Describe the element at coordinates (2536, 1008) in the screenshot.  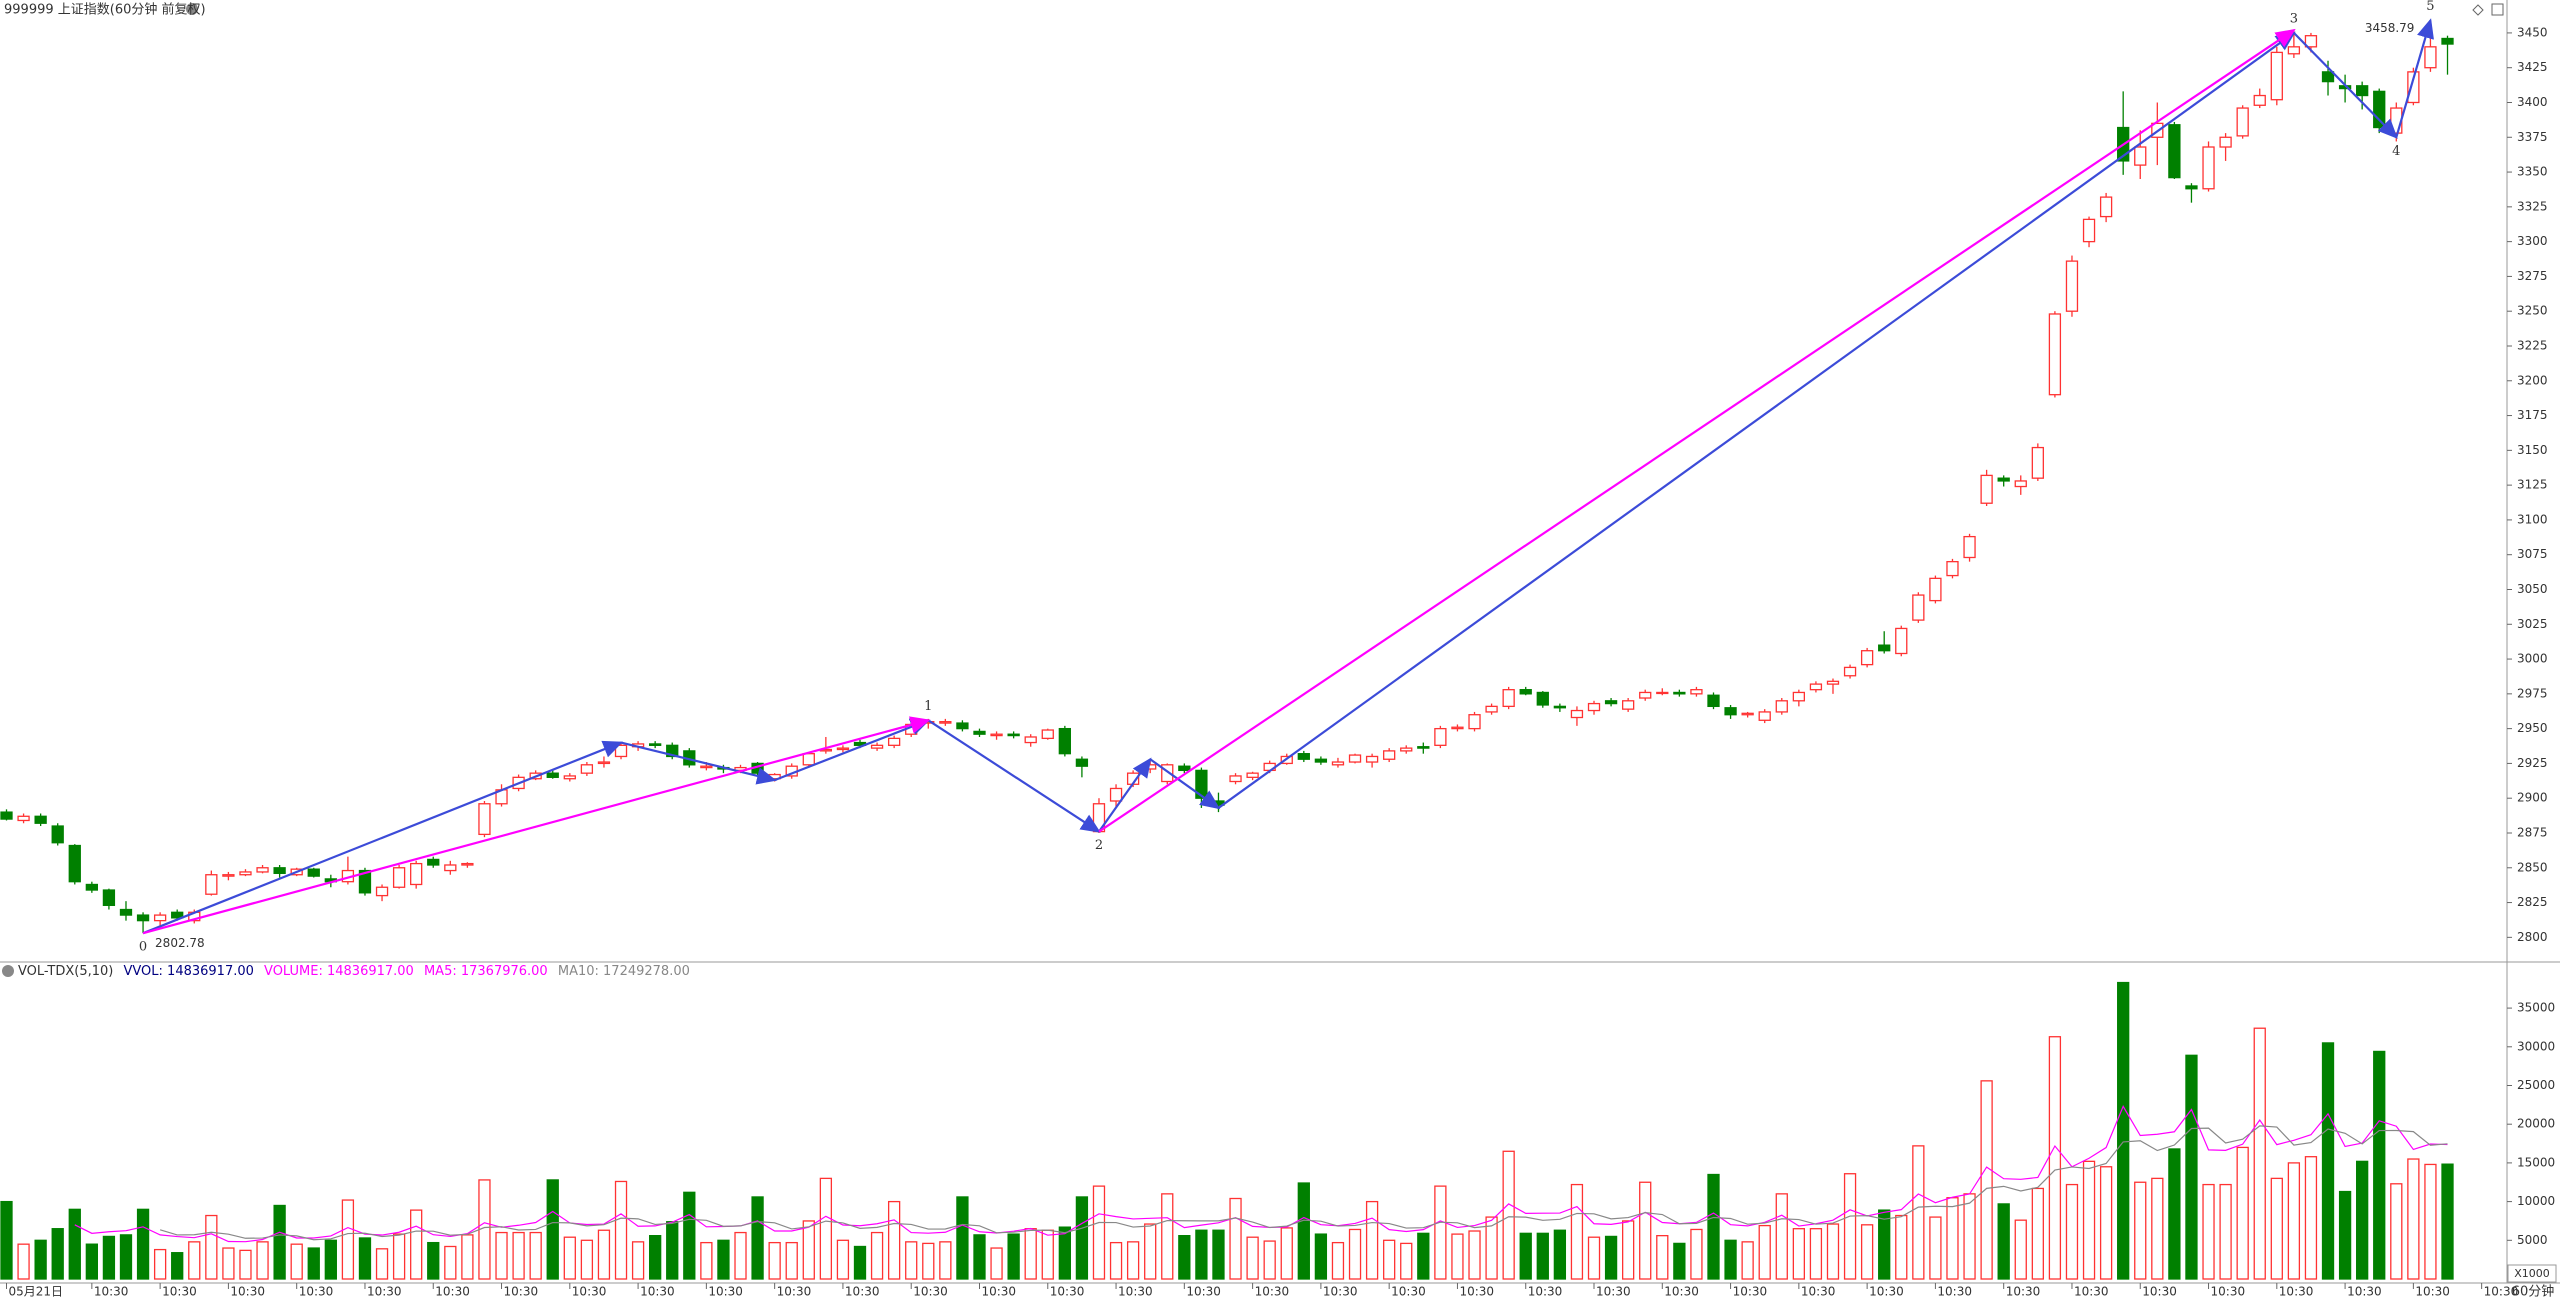
I see `vol-y-tick-label: 35000` at that location.